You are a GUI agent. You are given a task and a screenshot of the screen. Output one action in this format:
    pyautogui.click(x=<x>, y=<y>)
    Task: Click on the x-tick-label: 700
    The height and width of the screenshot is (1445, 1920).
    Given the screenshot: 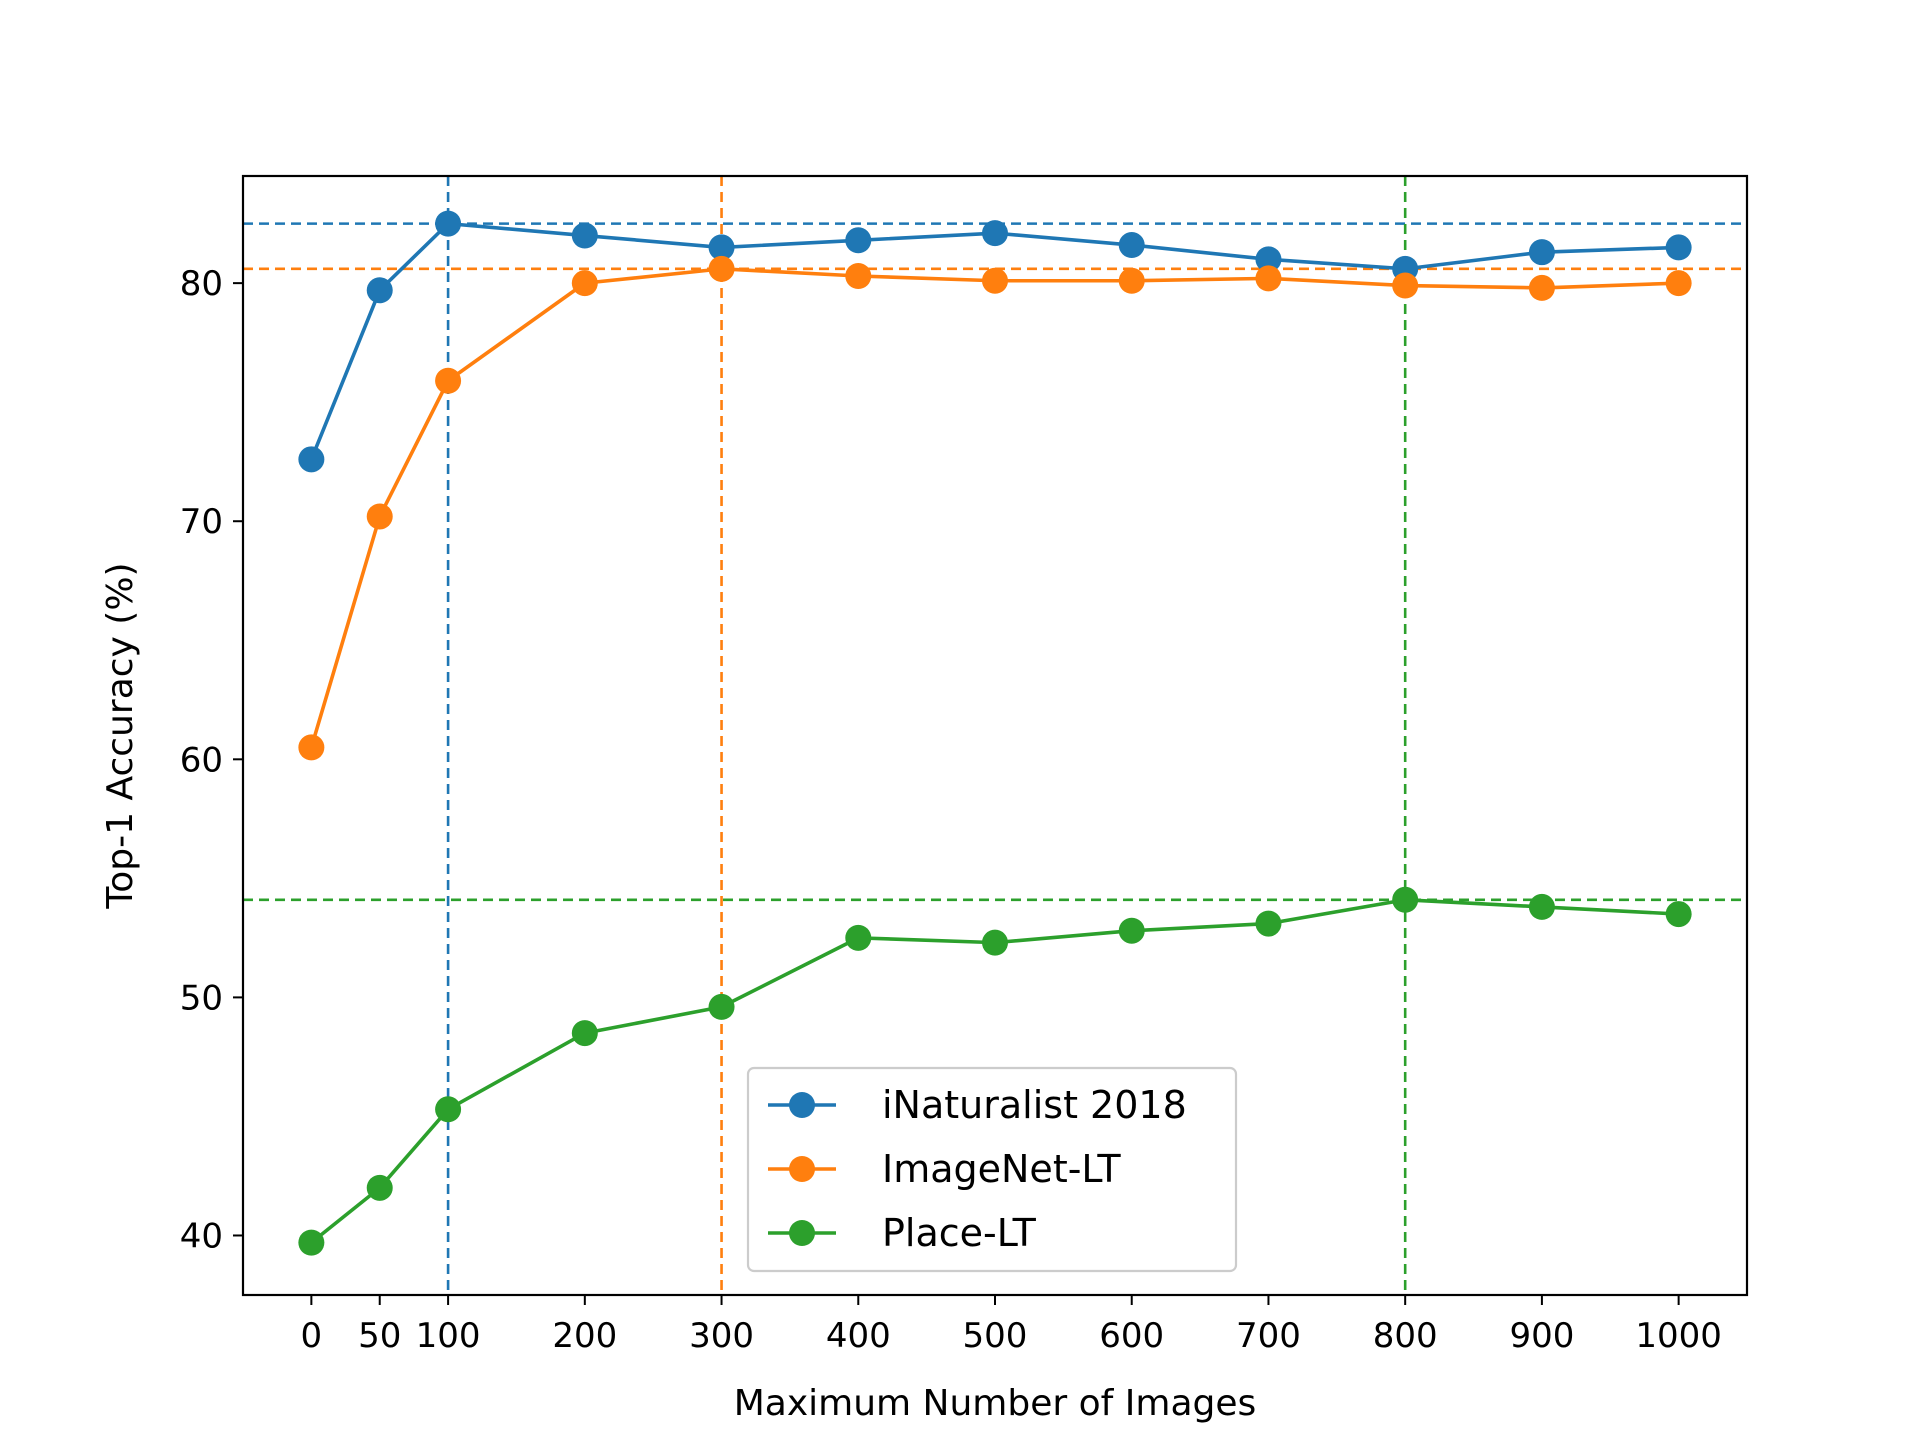 What is the action you would take?
    pyautogui.click(x=1268, y=1336)
    